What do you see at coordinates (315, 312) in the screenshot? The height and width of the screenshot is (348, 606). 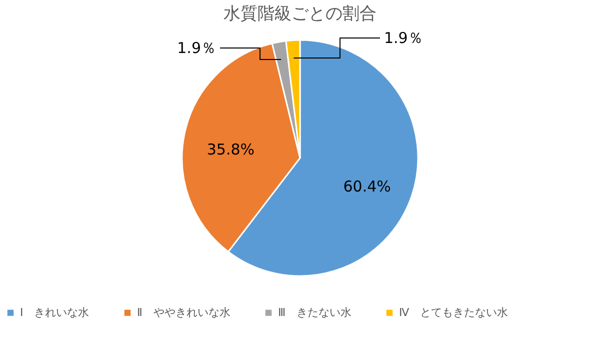 I see `legend-label: Ⅲ きたない水` at bounding box center [315, 312].